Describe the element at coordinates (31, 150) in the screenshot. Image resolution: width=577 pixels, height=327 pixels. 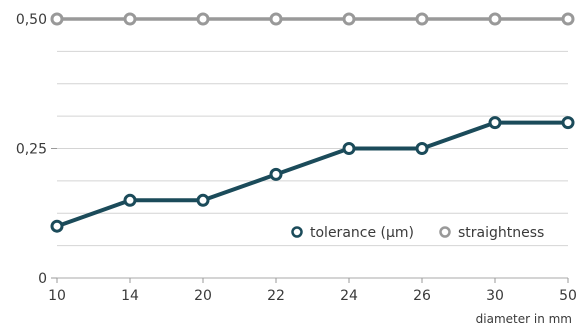
I see `y-tick-label: 0,25` at that location.